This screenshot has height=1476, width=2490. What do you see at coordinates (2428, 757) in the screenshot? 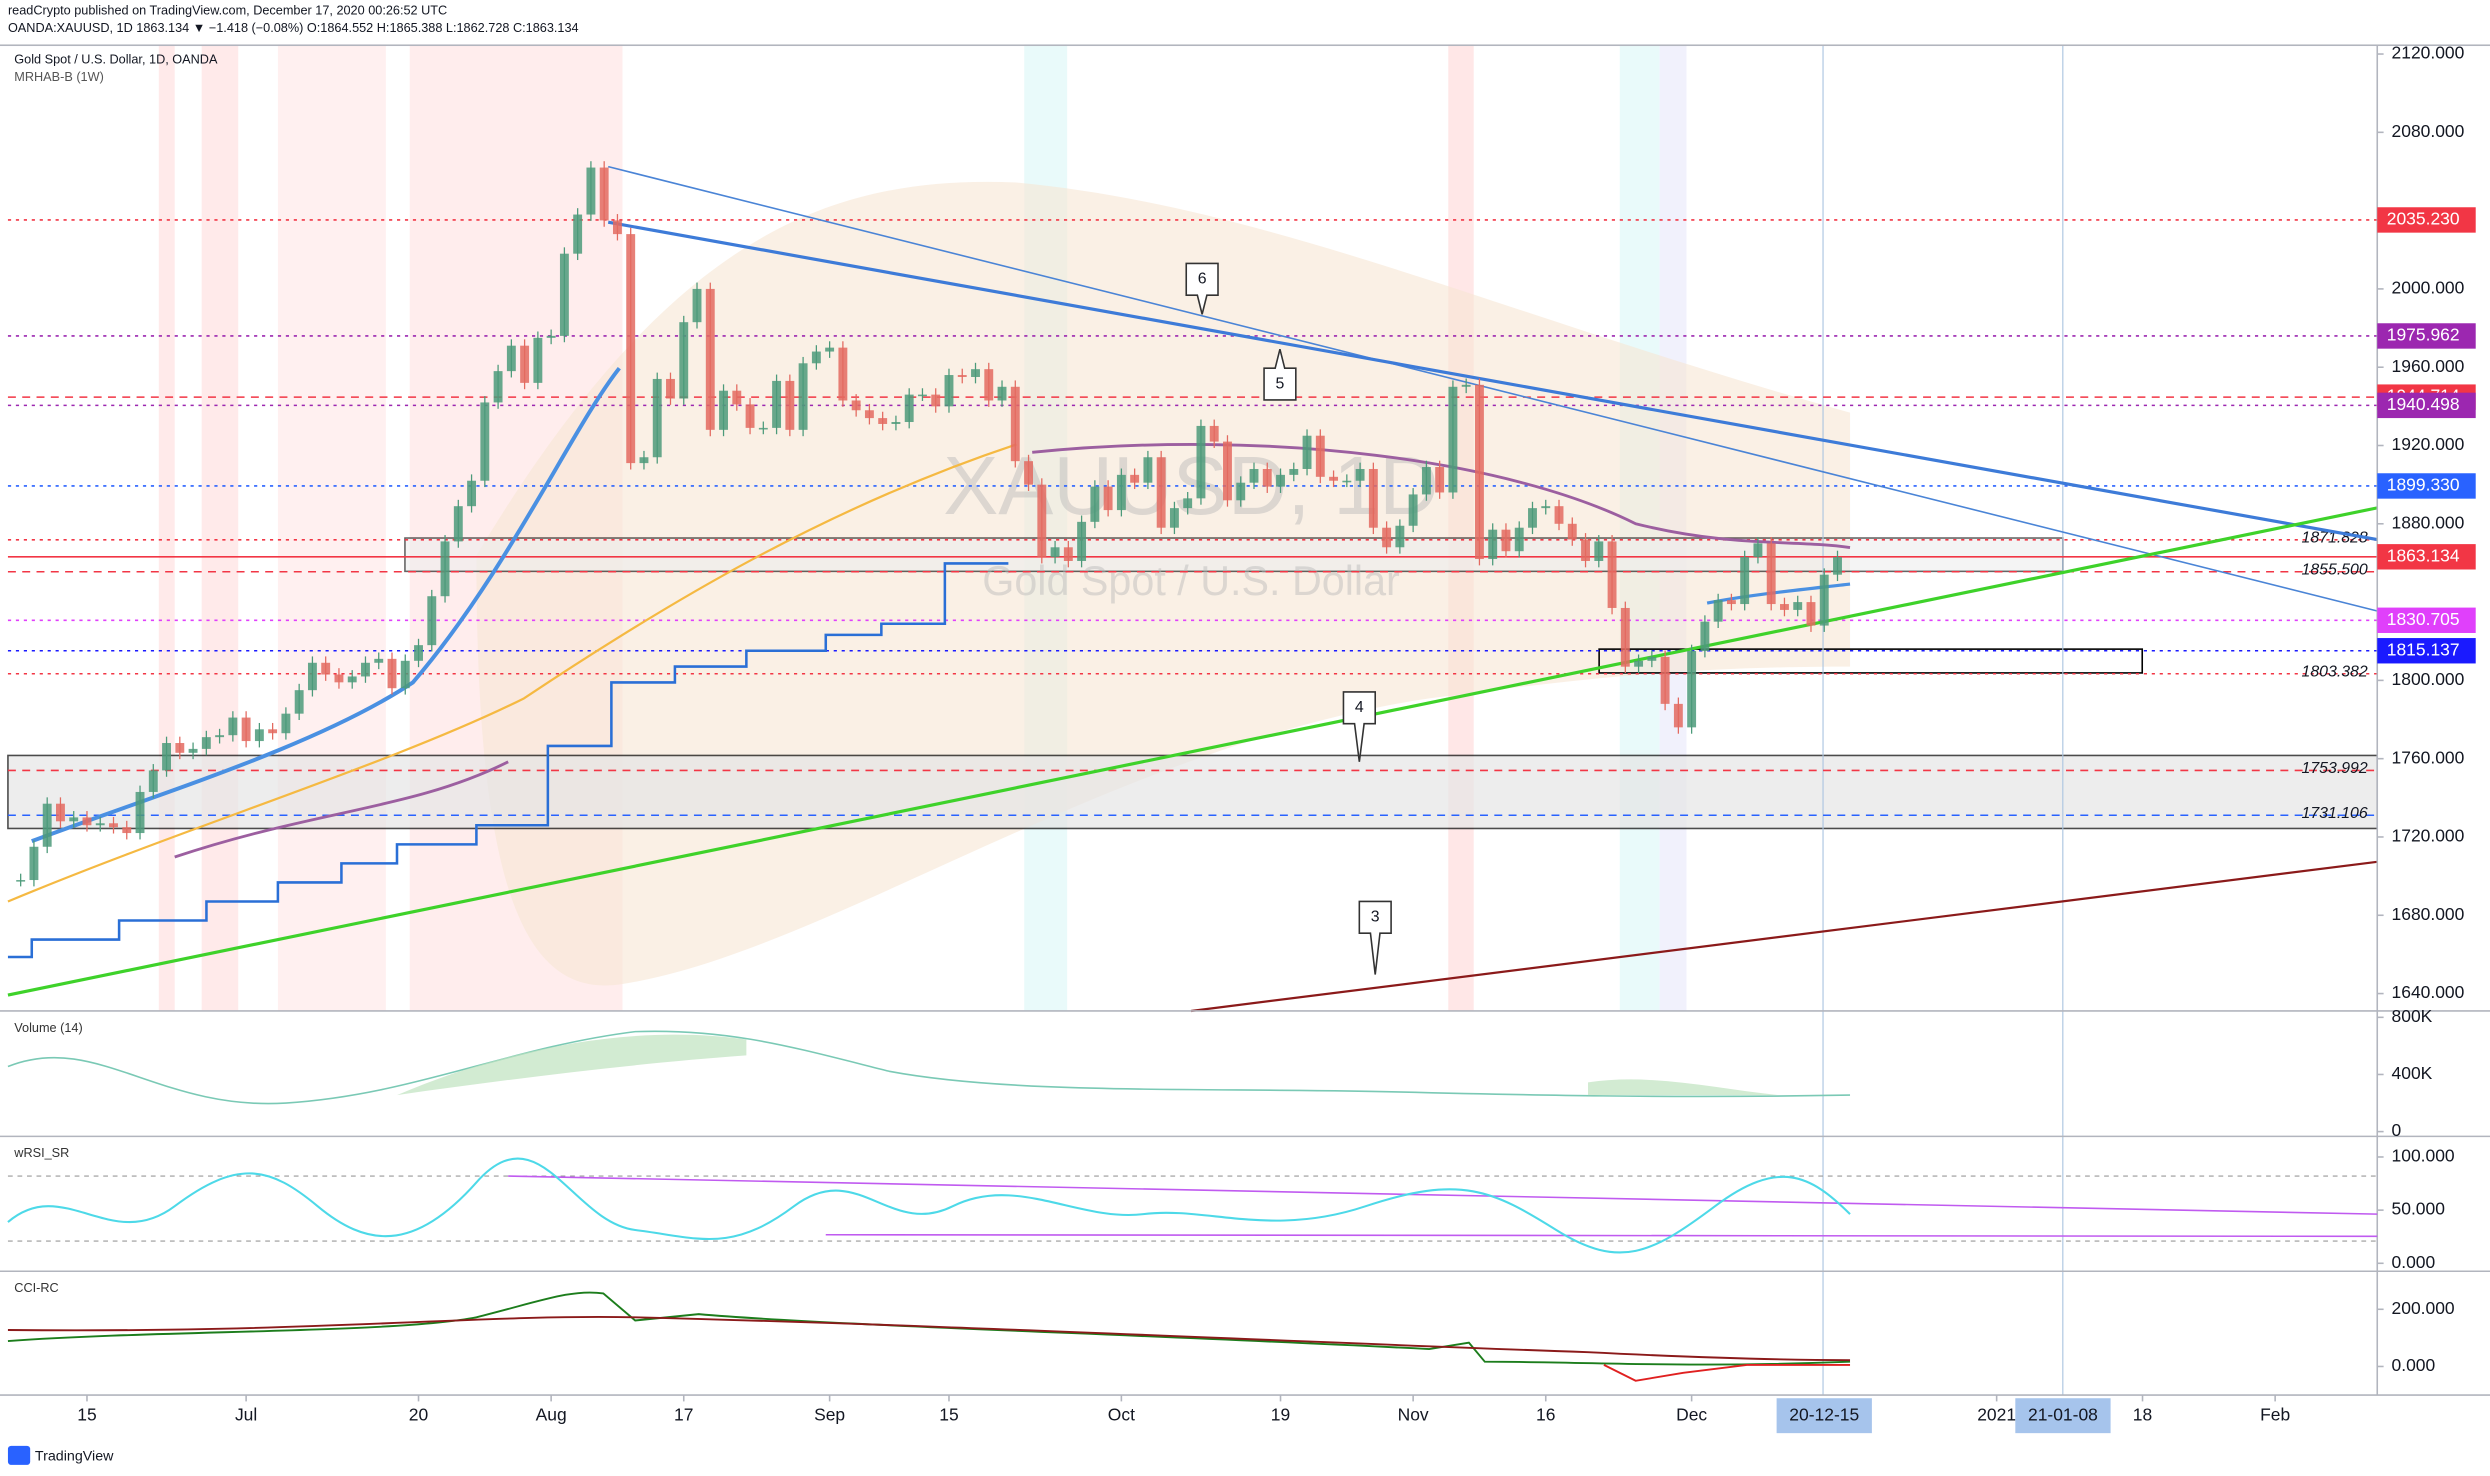
I see `y-tick-label: 1760.000` at bounding box center [2428, 757].